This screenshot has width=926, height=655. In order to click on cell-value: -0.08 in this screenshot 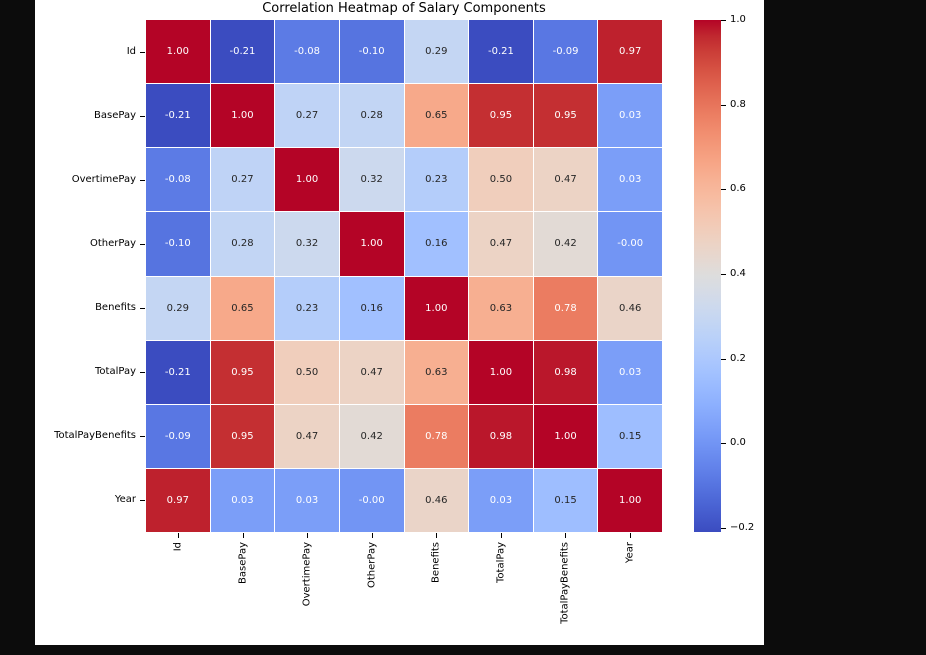, I will do `click(177, 180)`.